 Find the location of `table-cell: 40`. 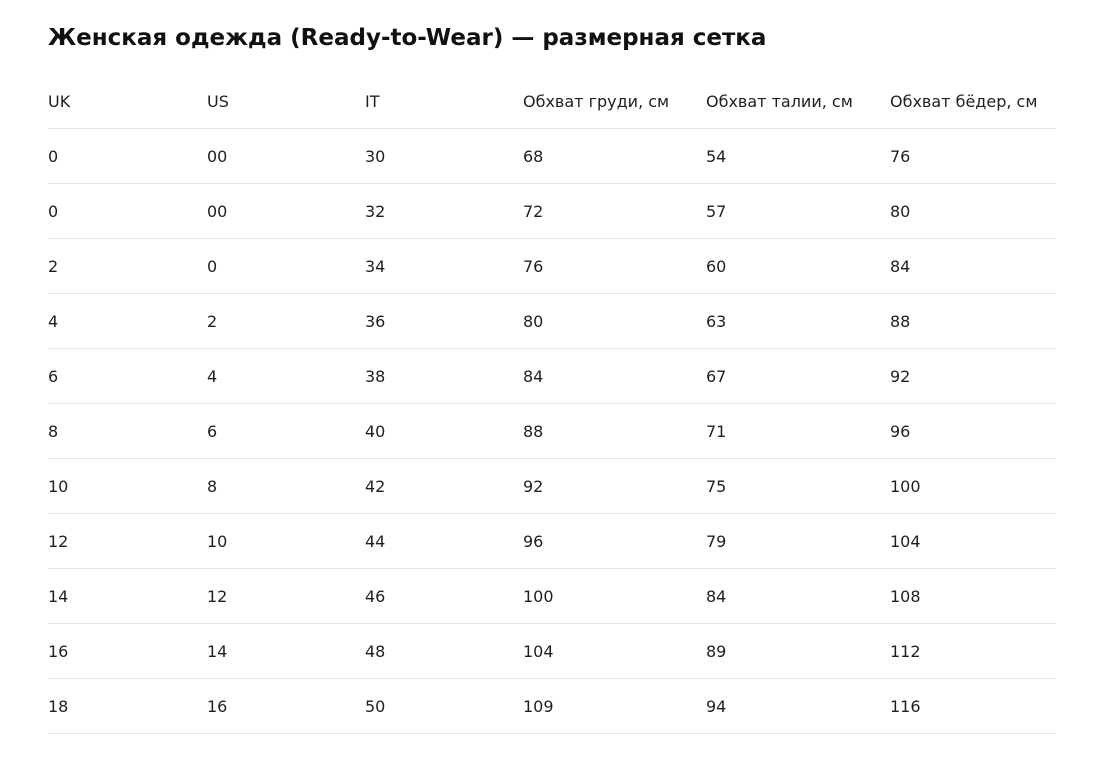

table-cell: 40 is located at coordinates (444, 431).